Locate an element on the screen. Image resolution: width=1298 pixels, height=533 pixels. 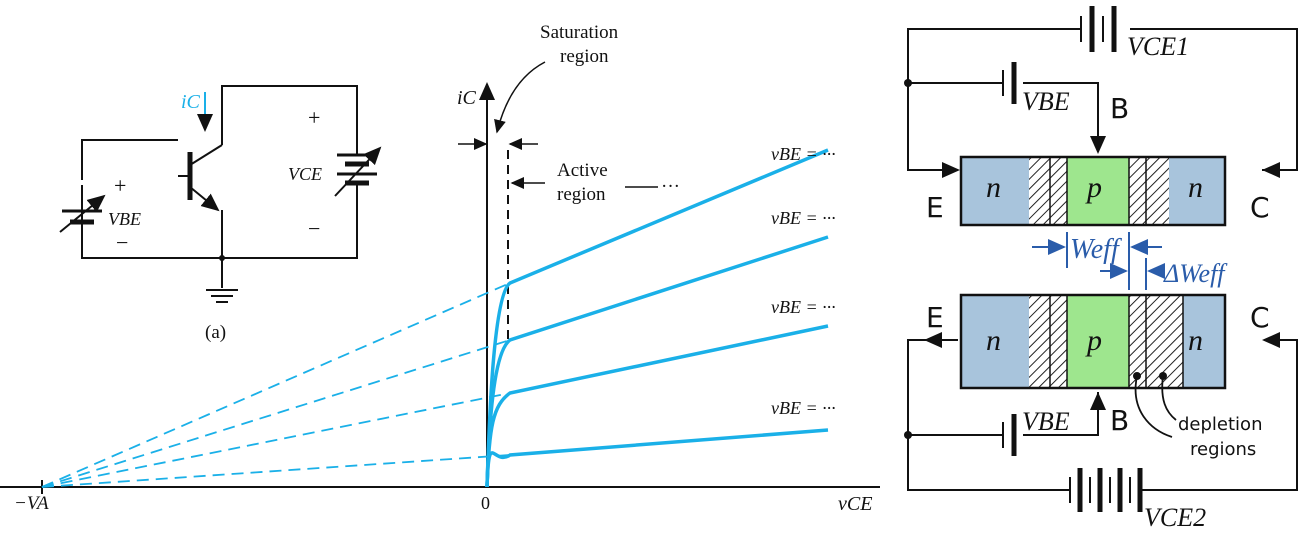
depletion-label-1: depletion is located at coordinates (1220, 424).